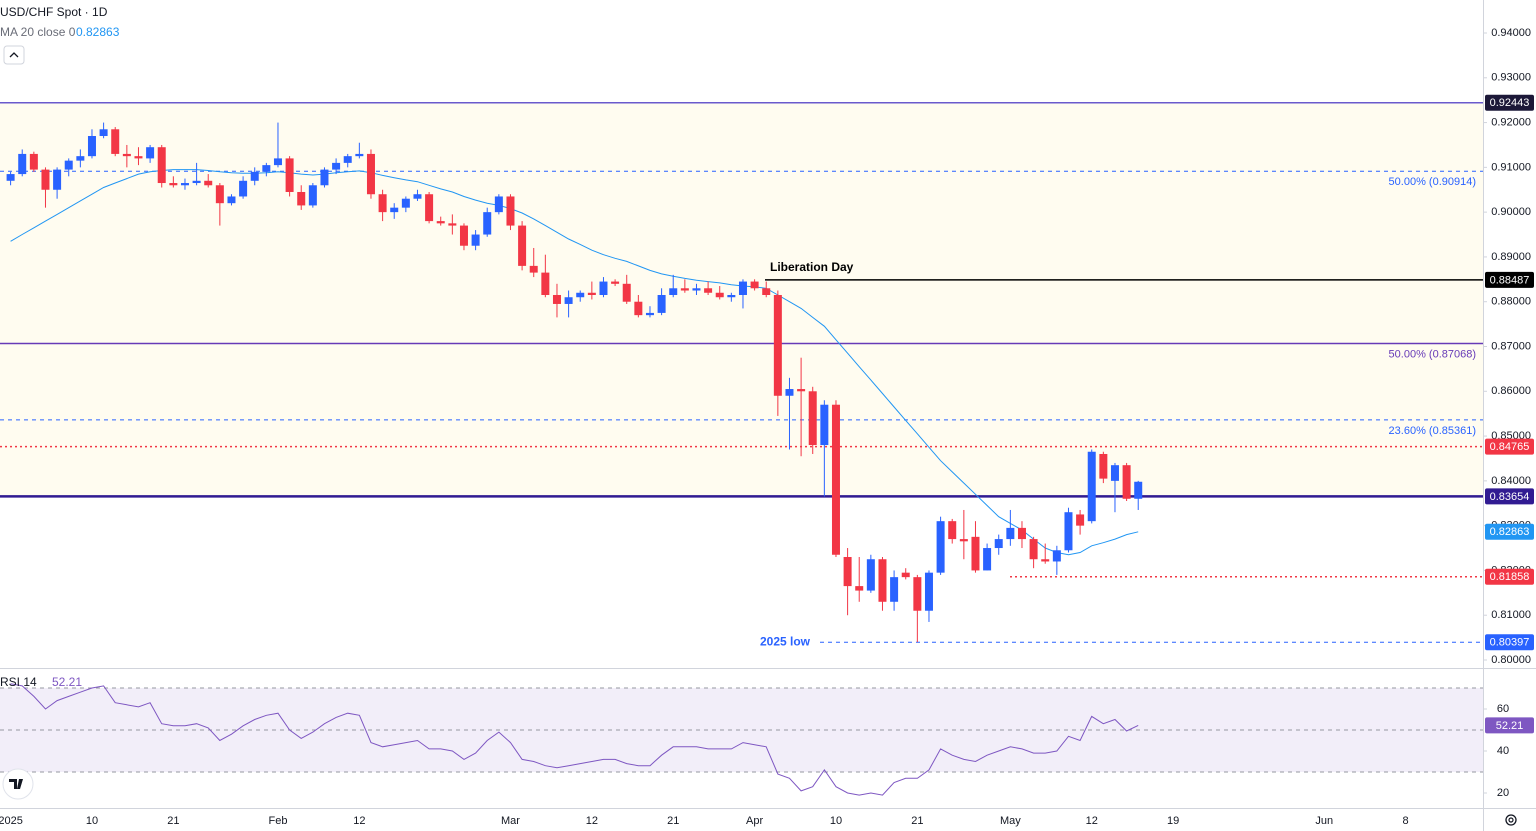  I want to click on x-tick-label: 21, so click(173, 821).